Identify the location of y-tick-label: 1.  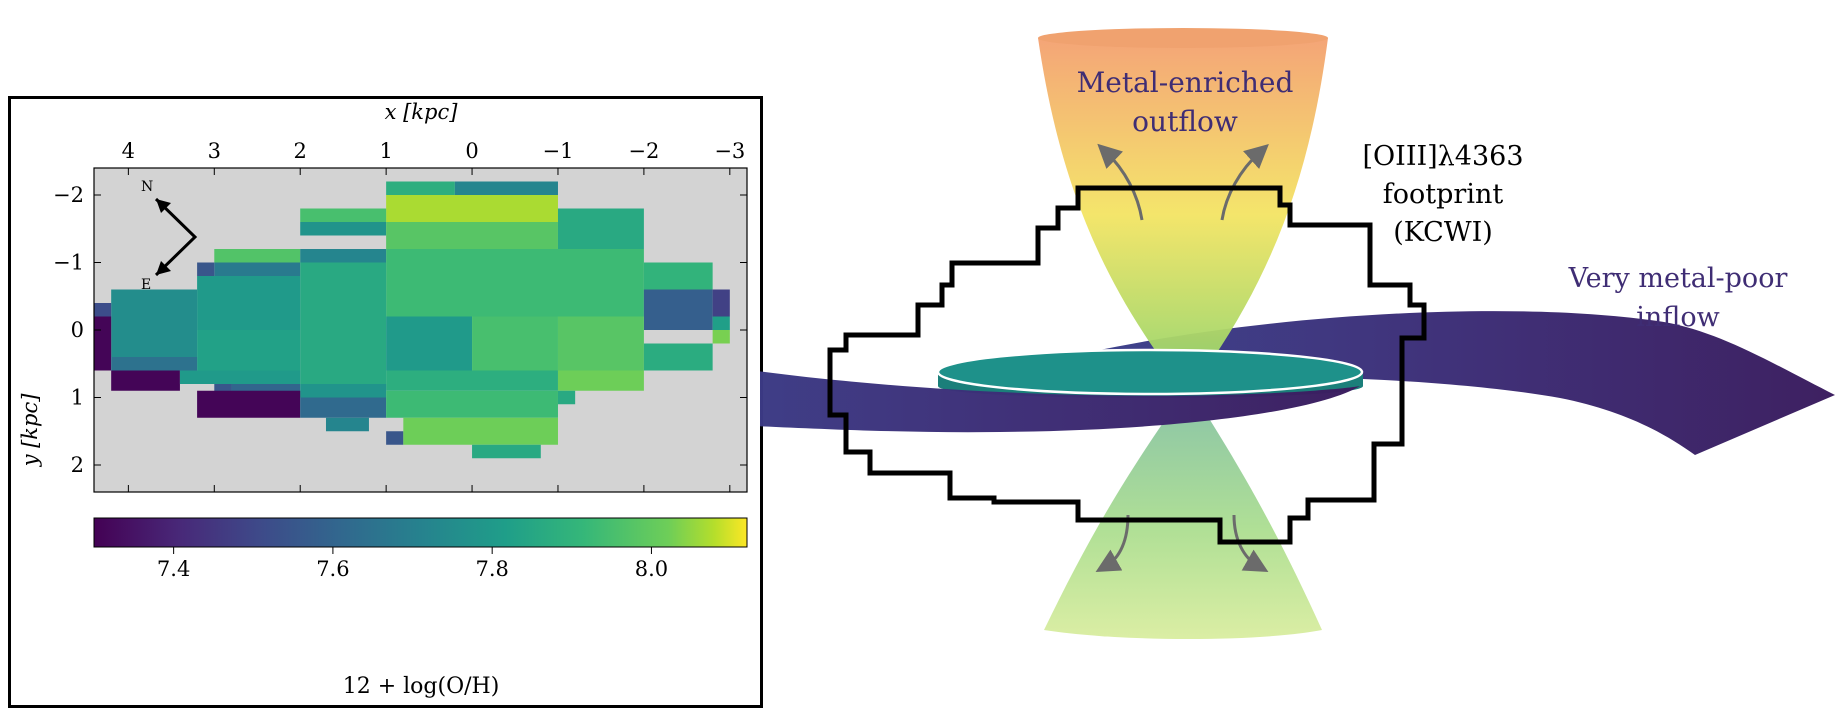
(77, 398).